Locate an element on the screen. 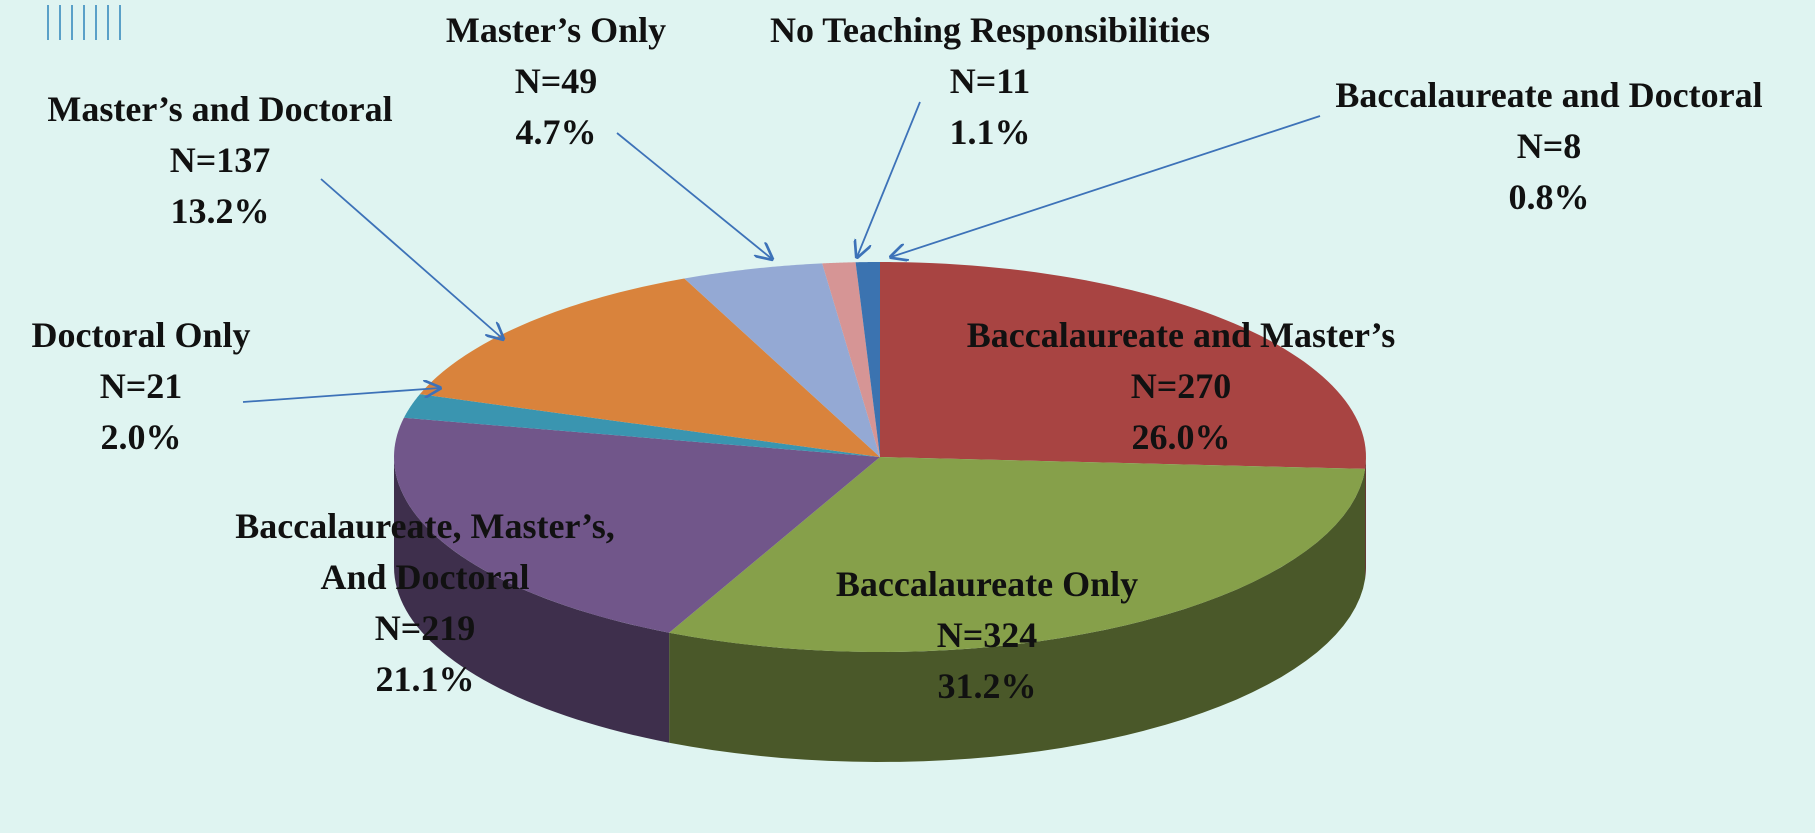 This screenshot has width=1815, height=833. count-label: N=137 is located at coordinates (220, 160).